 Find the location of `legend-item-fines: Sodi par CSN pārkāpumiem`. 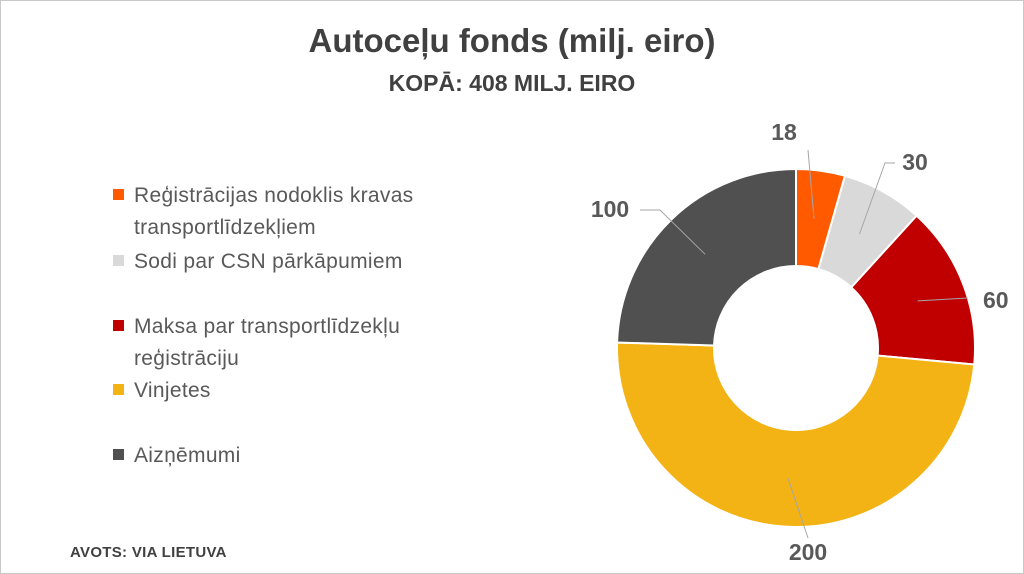

legend-item-fines: Sodi par CSN pārkāpumiem is located at coordinates (313, 262).